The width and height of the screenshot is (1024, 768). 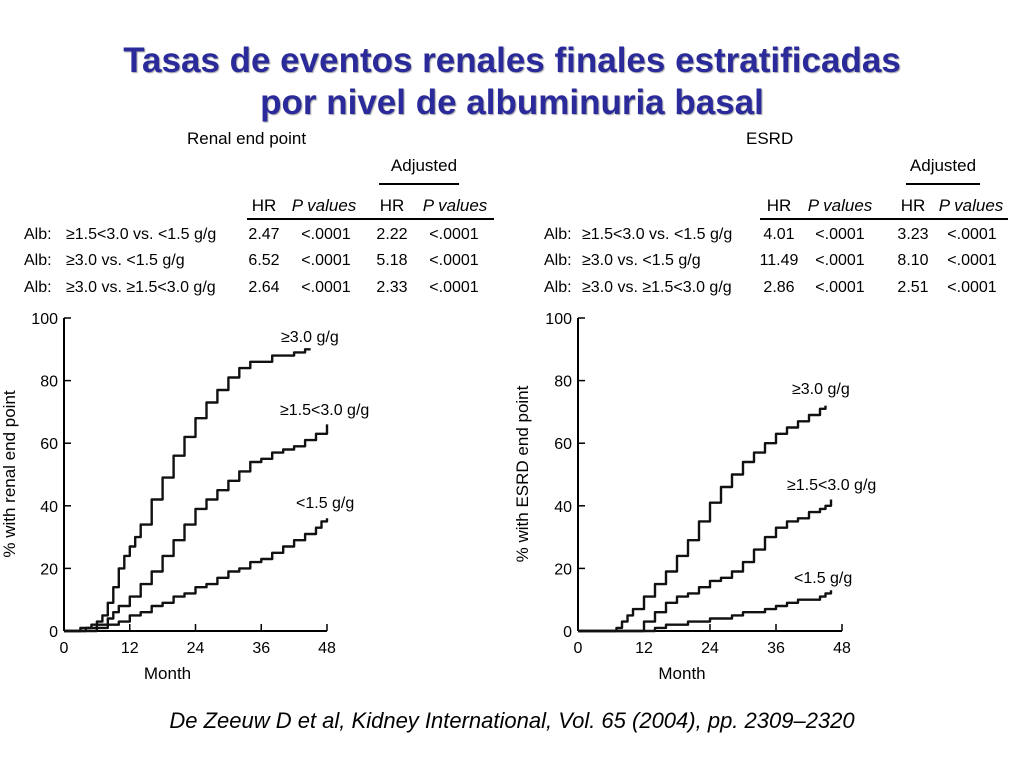 What do you see at coordinates (391, 287) in the screenshot?
I see `table-cell-adj-hr: 2.33` at bounding box center [391, 287].